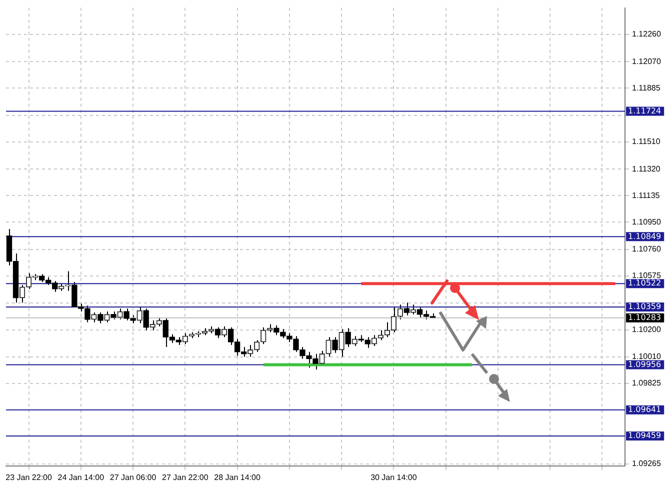  I want to click on y-tick-label: 1.10200, so click(647, 329).